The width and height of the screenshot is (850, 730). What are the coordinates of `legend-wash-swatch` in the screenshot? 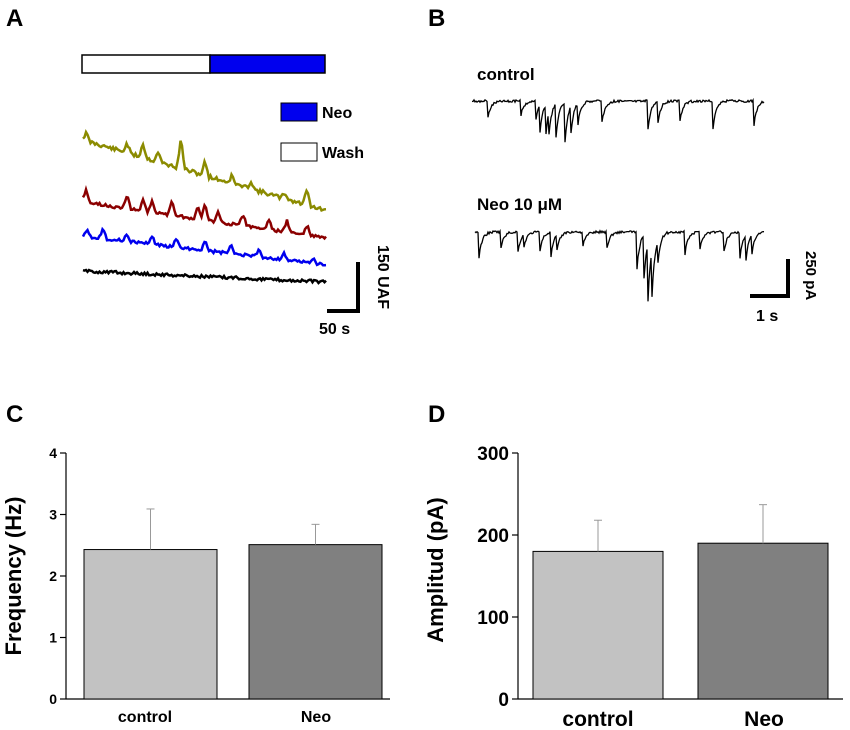 It's located at (299, 152).